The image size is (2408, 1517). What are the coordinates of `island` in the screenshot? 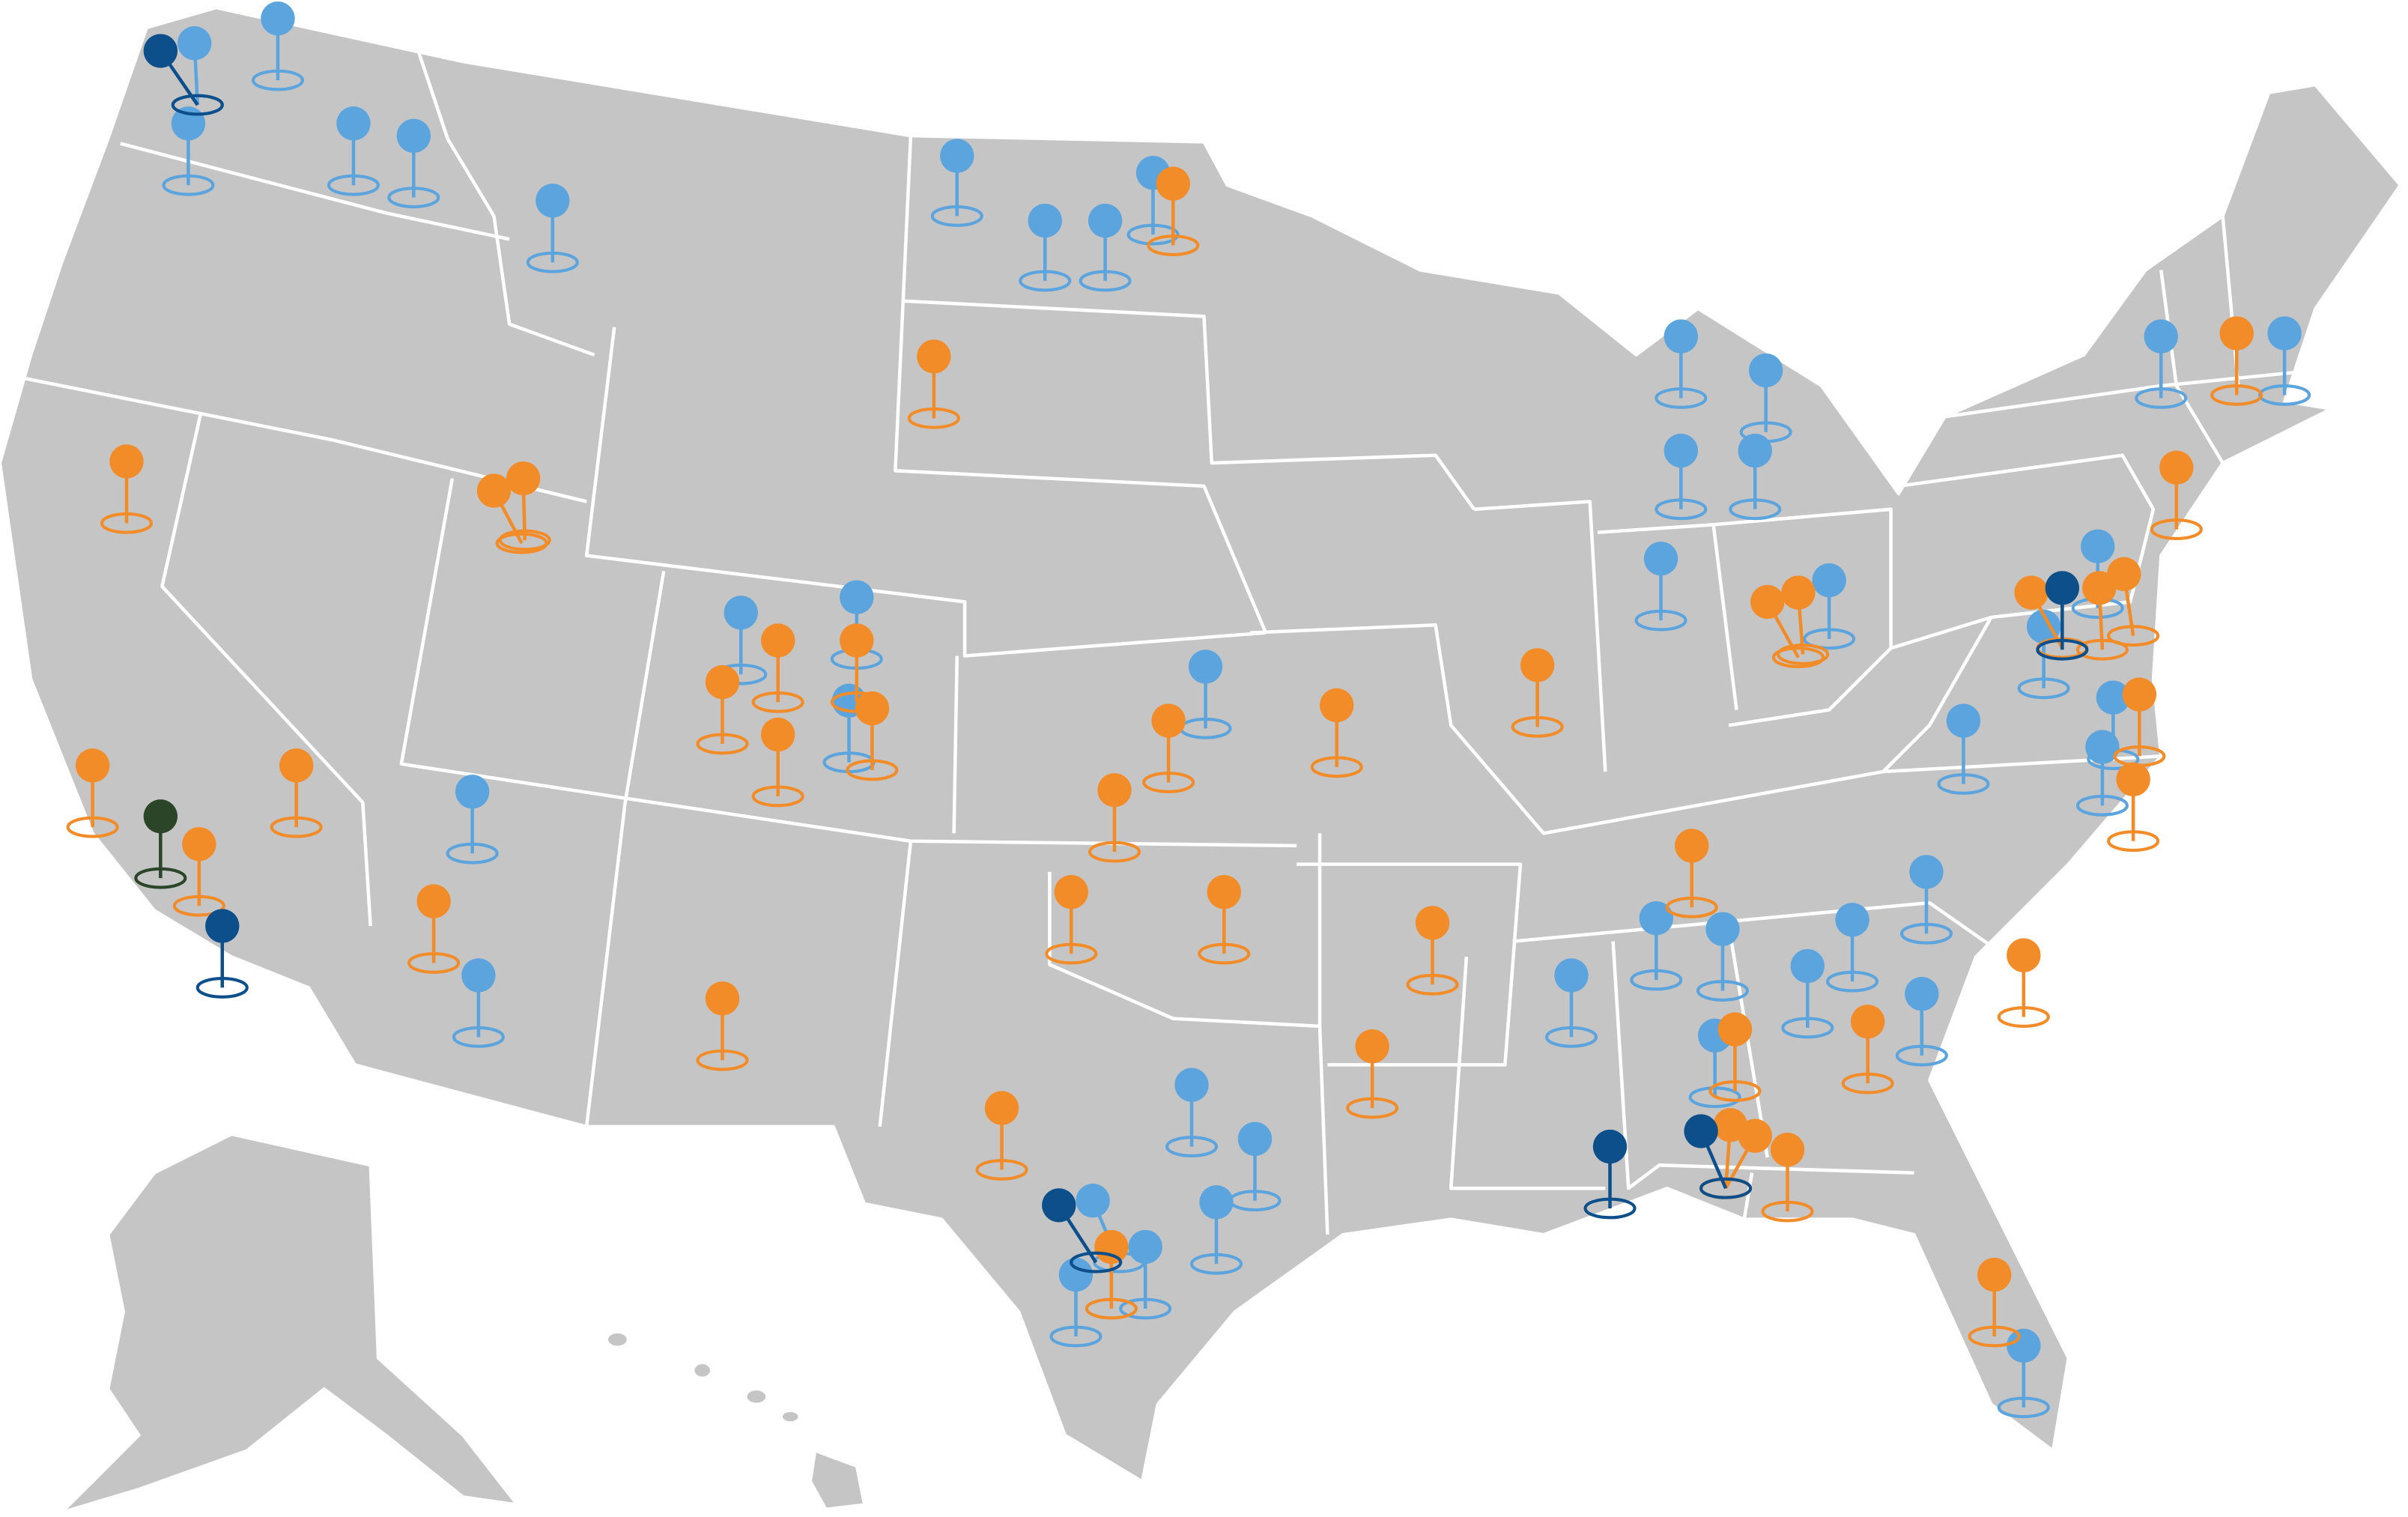 It's located at (702, 1370).